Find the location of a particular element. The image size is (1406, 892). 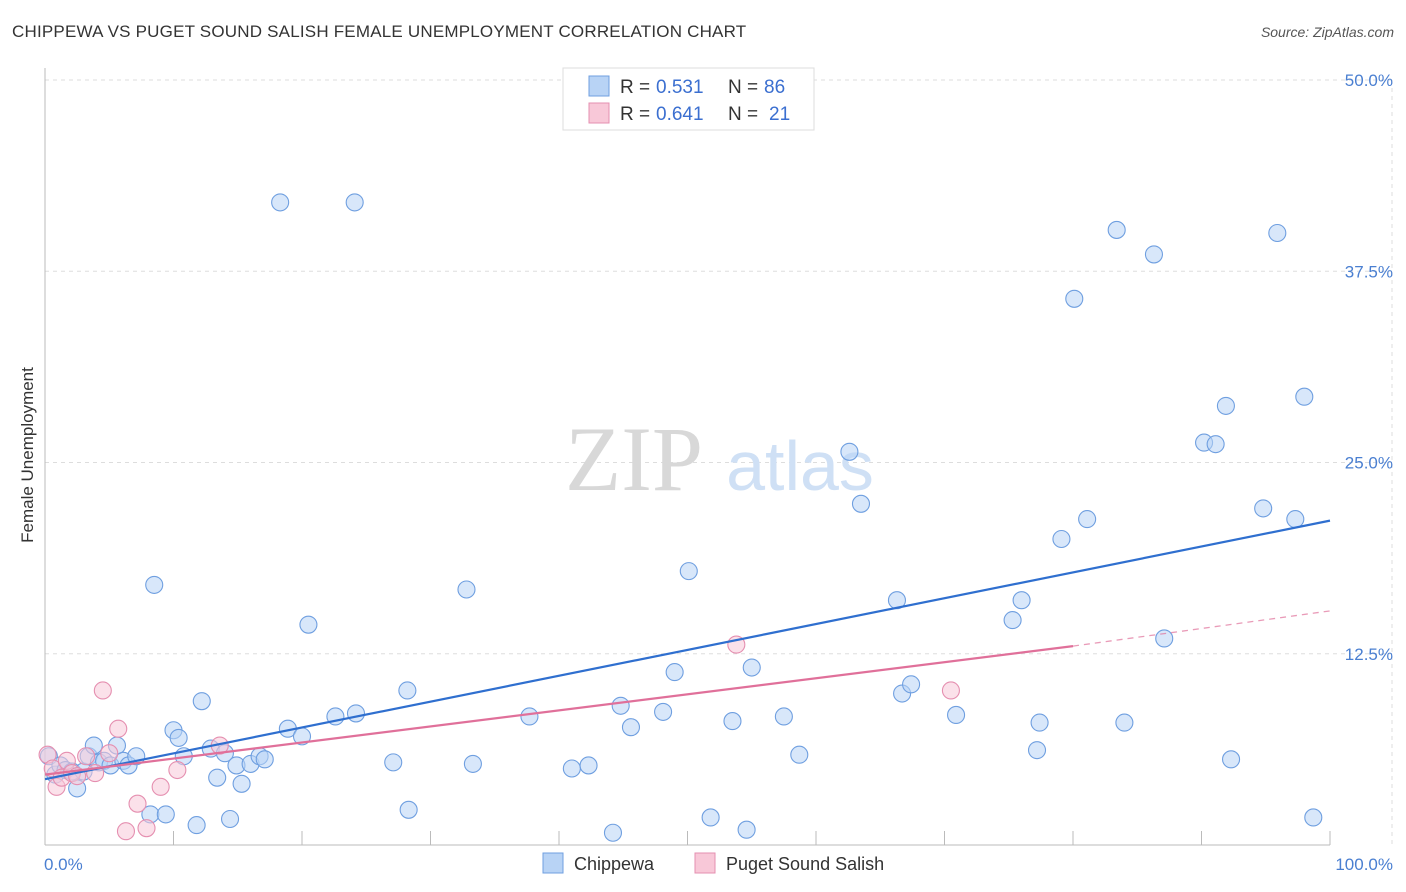

legend-n-value-chippewa: 86 is located at coordinates (774, 87).